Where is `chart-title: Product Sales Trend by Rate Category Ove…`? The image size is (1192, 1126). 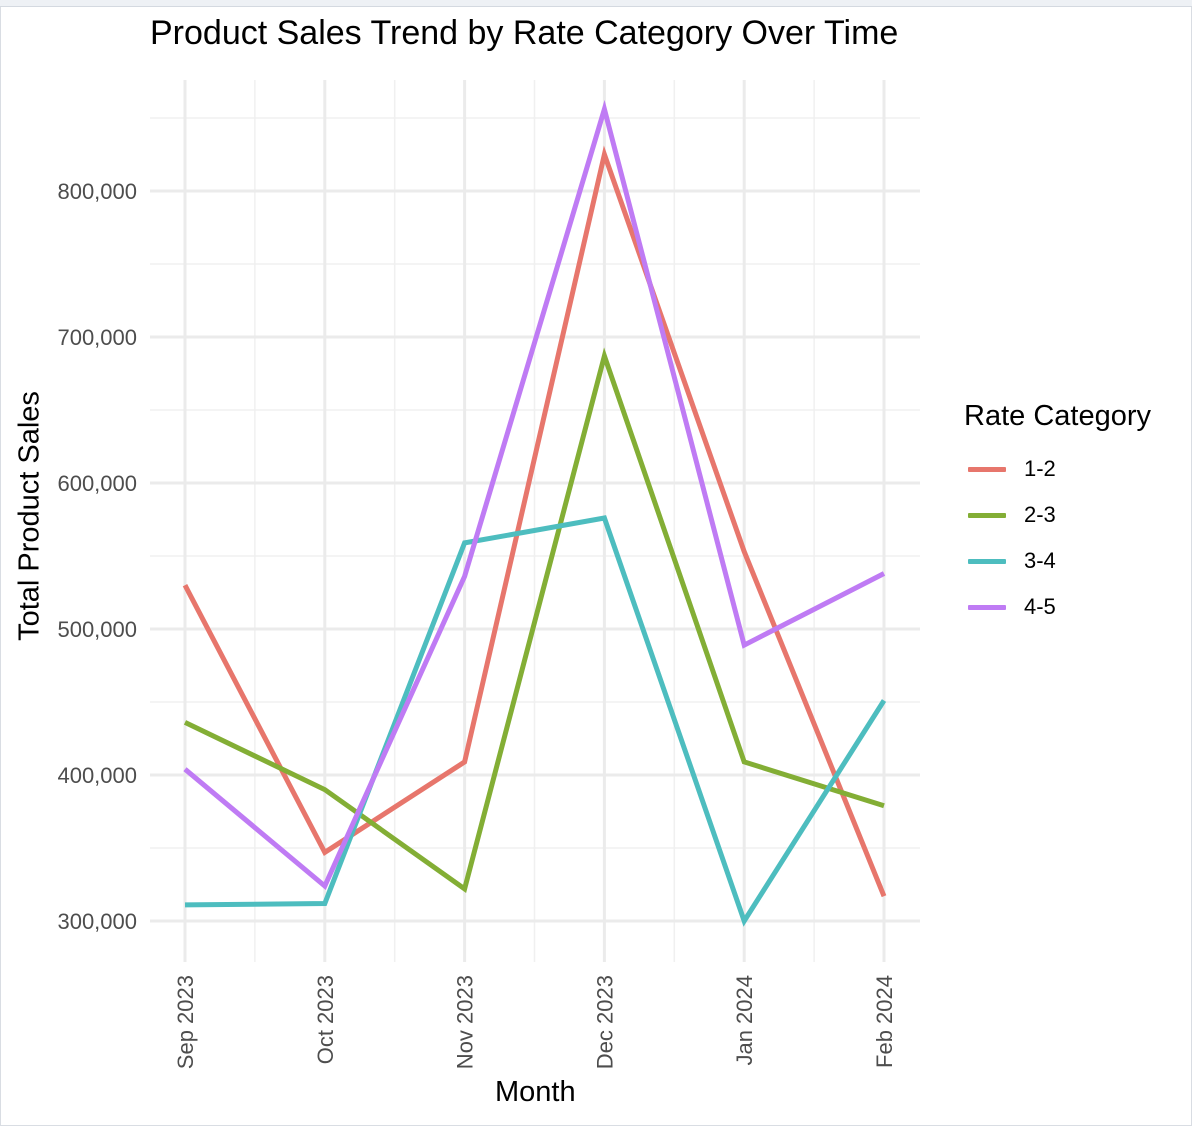
chart-title: Product Sales Trend by Rate Category Ove… is located at coordinates (524, 33).